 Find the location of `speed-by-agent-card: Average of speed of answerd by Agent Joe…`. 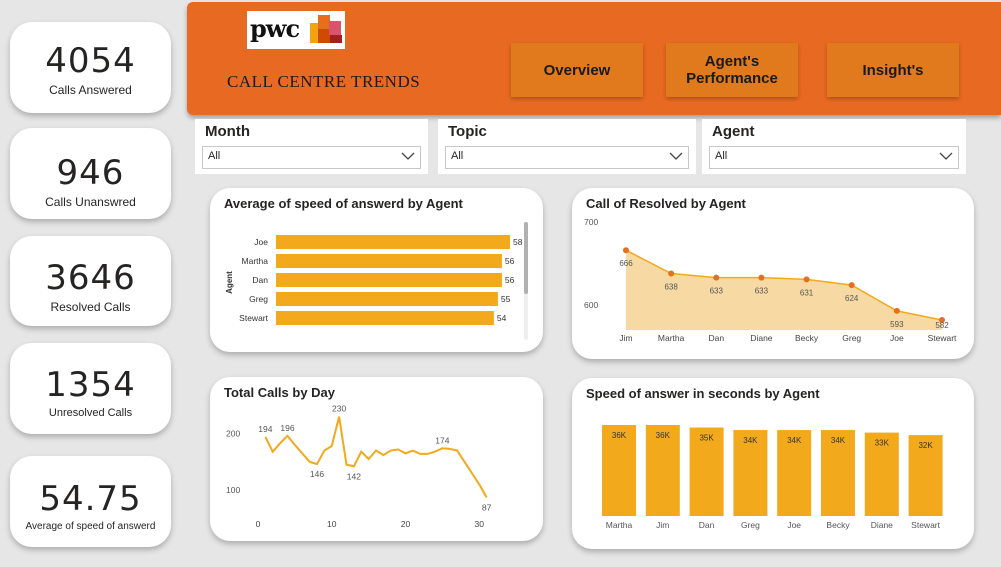

speed-by-agent-card: Average of speed of answerd by Agent Joe… is located at coordinates (376, 270).